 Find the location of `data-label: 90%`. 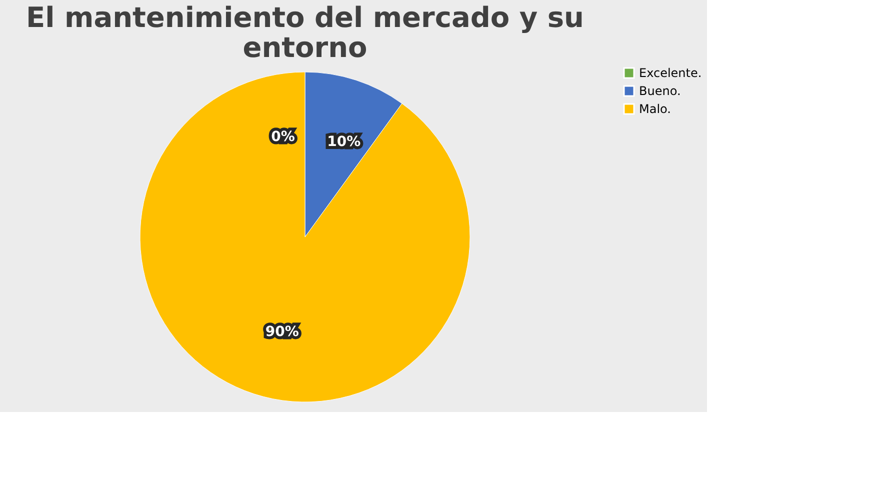

data-label: 90% is located at coordinates (282, 332).